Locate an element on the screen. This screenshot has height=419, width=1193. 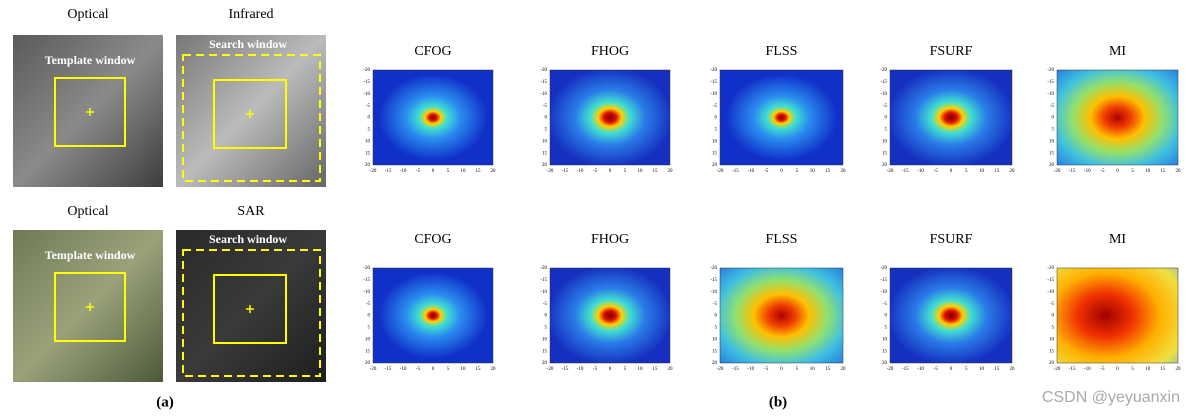
search-window is located at coordinates (251, 313).